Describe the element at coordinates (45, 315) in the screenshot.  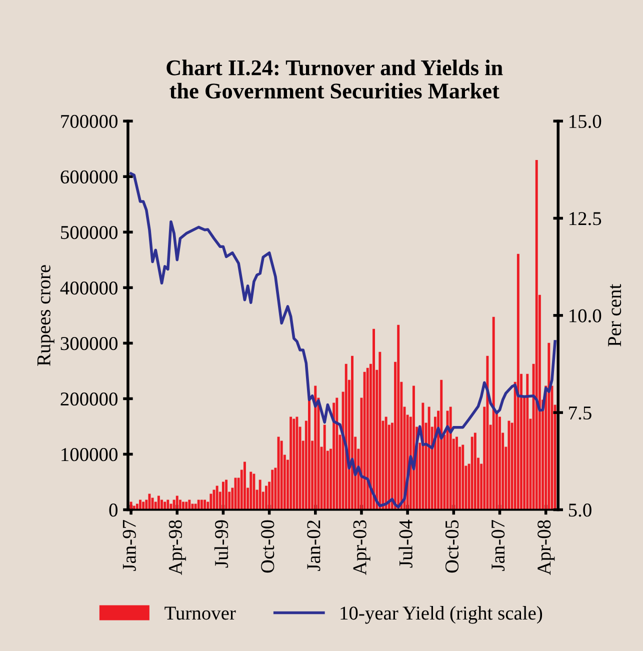
I see `y-axis-title: Rupees crore` at that location.